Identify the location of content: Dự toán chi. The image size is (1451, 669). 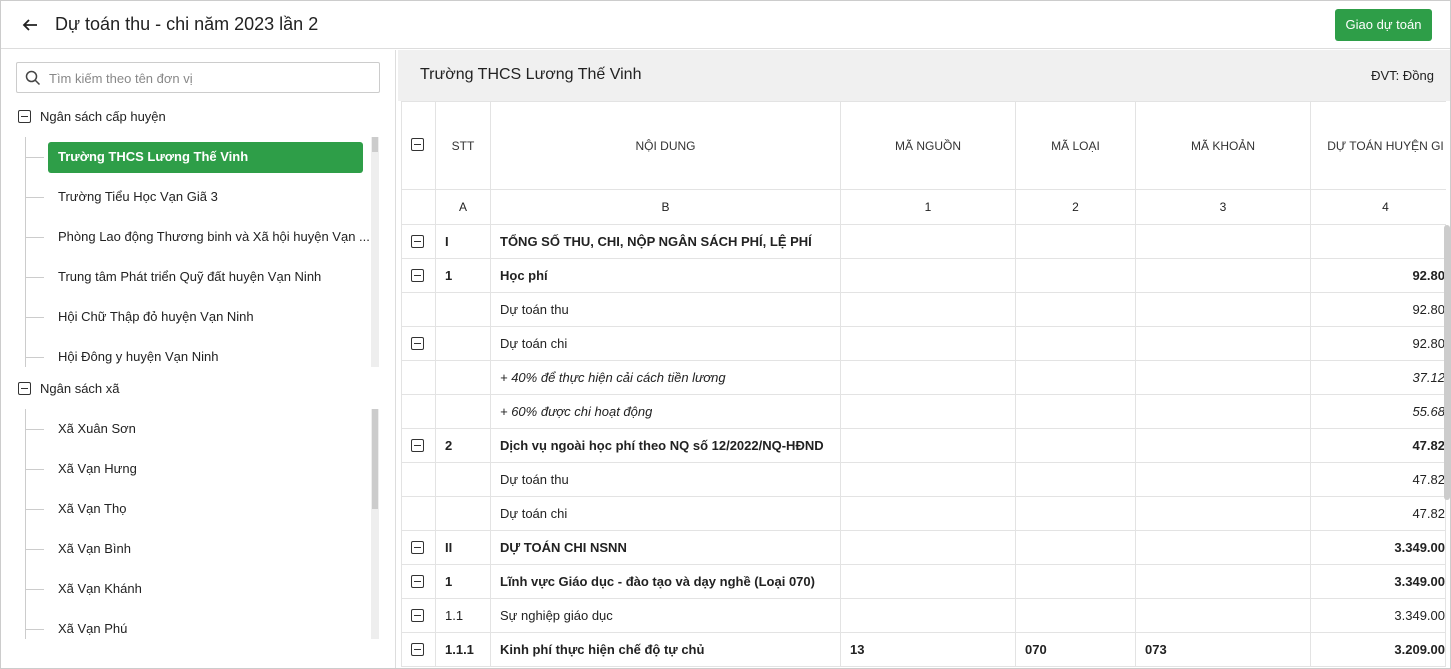
(534, 343).